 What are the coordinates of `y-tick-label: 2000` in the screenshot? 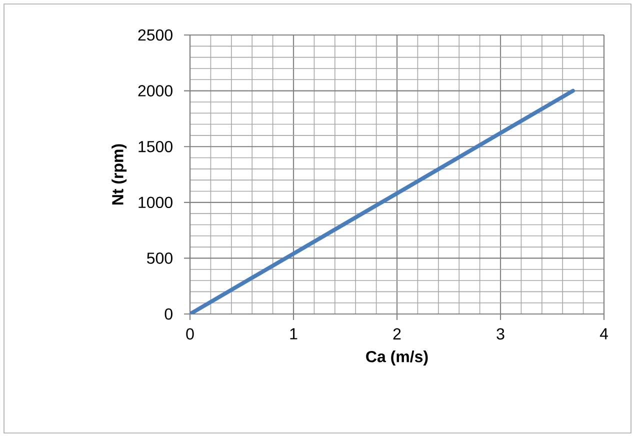 It's located at (155, 90).